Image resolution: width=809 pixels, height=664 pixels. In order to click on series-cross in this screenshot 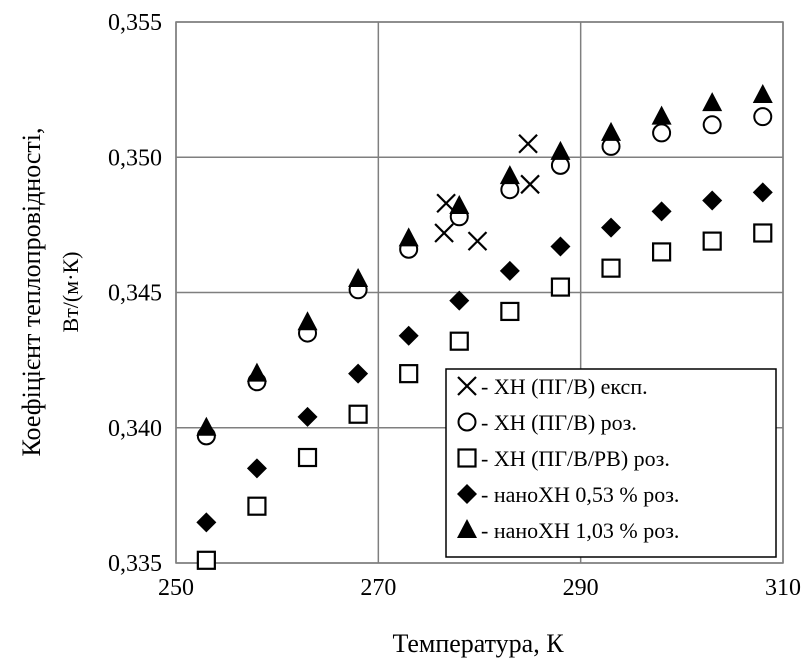, I will do `click(487, 192)`.